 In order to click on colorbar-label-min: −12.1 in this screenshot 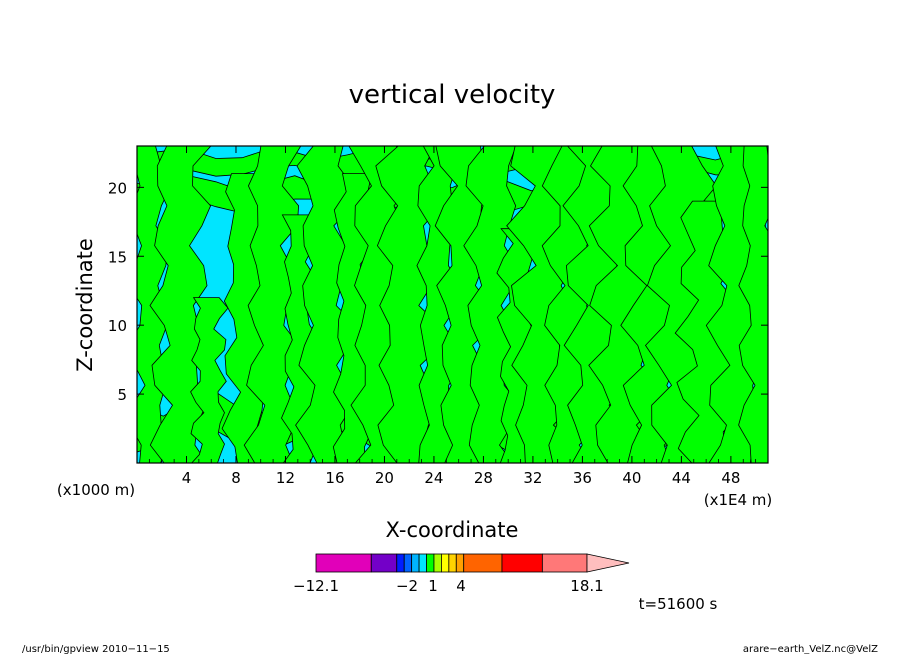, I will do `click(316, 586)`.